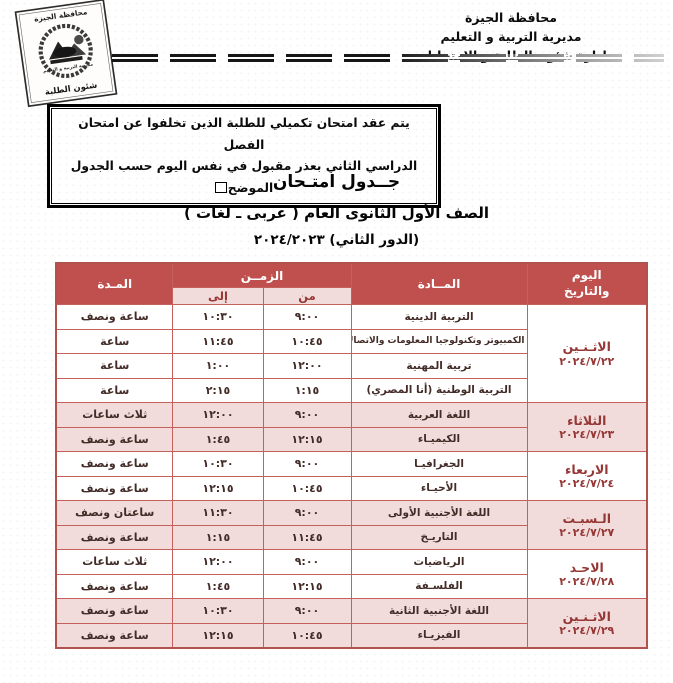 This screenshot has width=673, height=683. I want to click on to-cell: ١:١٥, so click(218, 537).